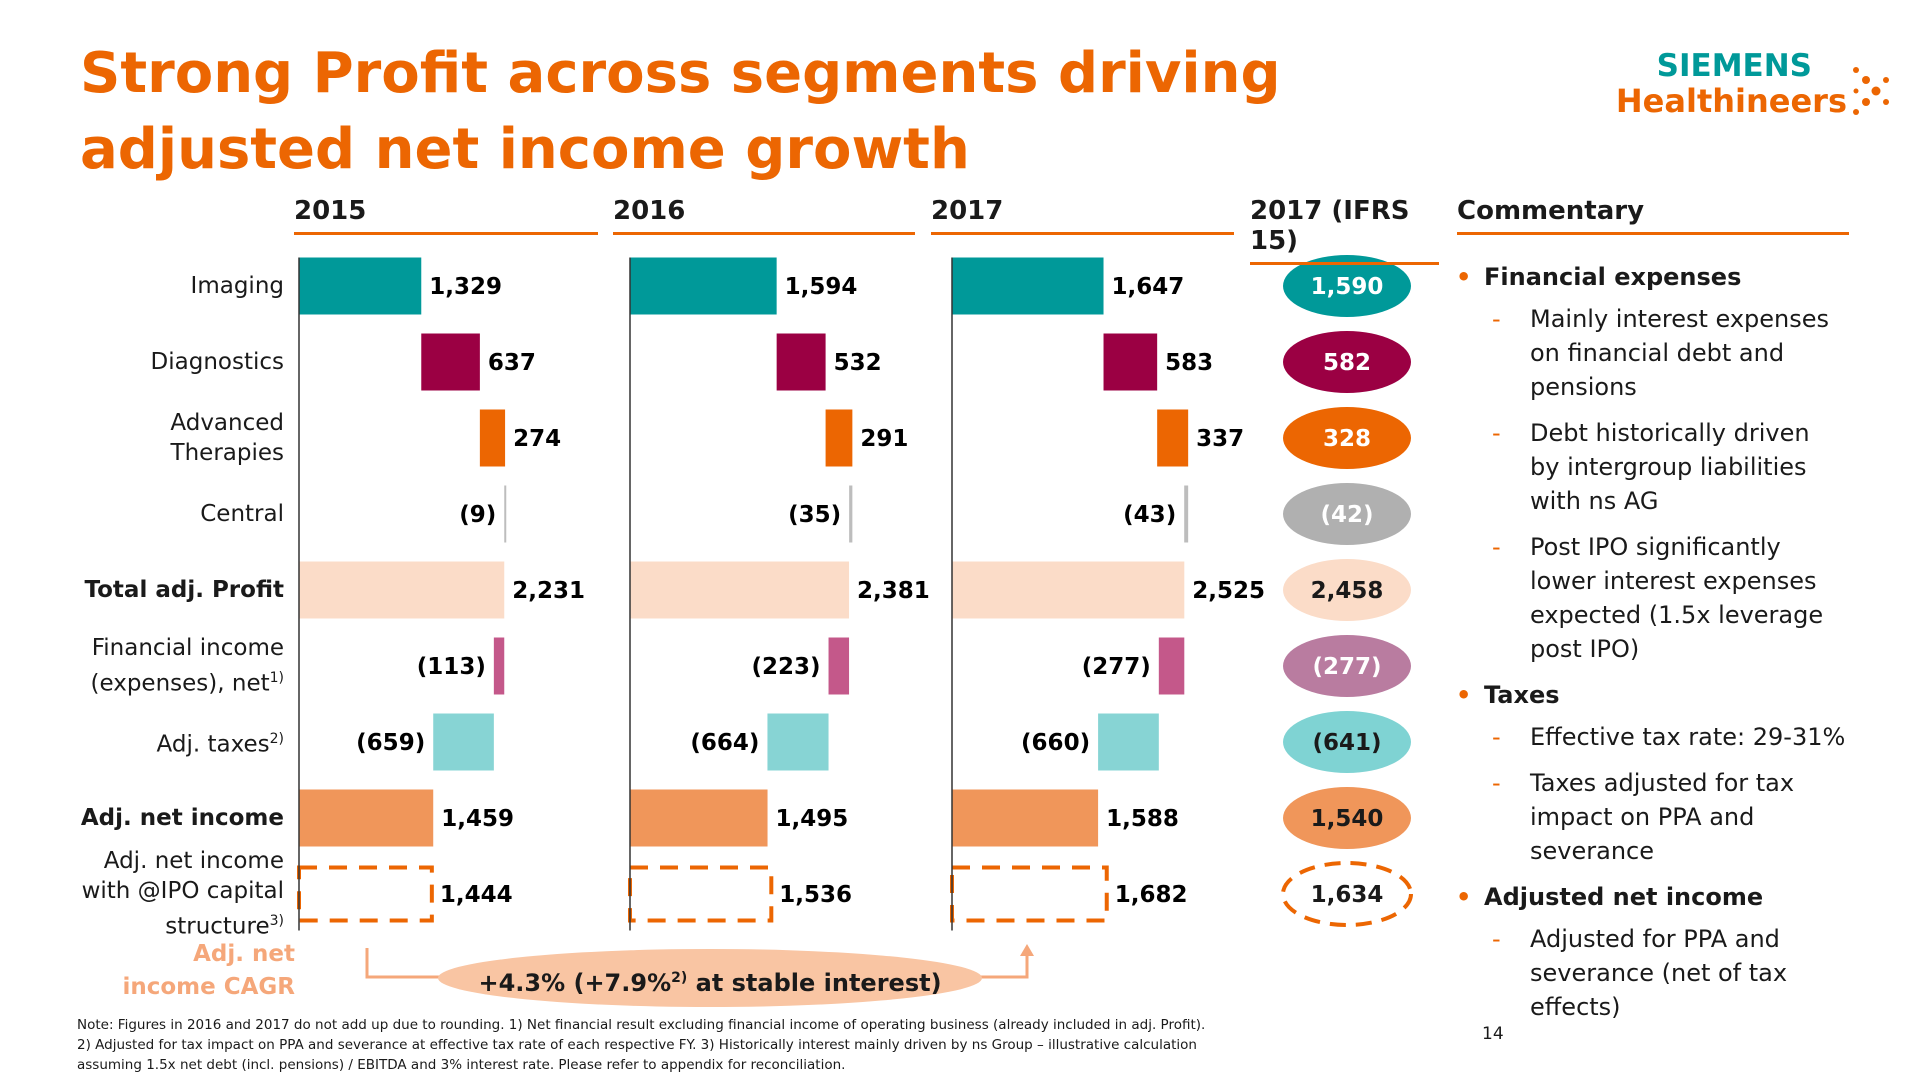  I want to click on category-label: Total adj. Profit, so click(177, 590).